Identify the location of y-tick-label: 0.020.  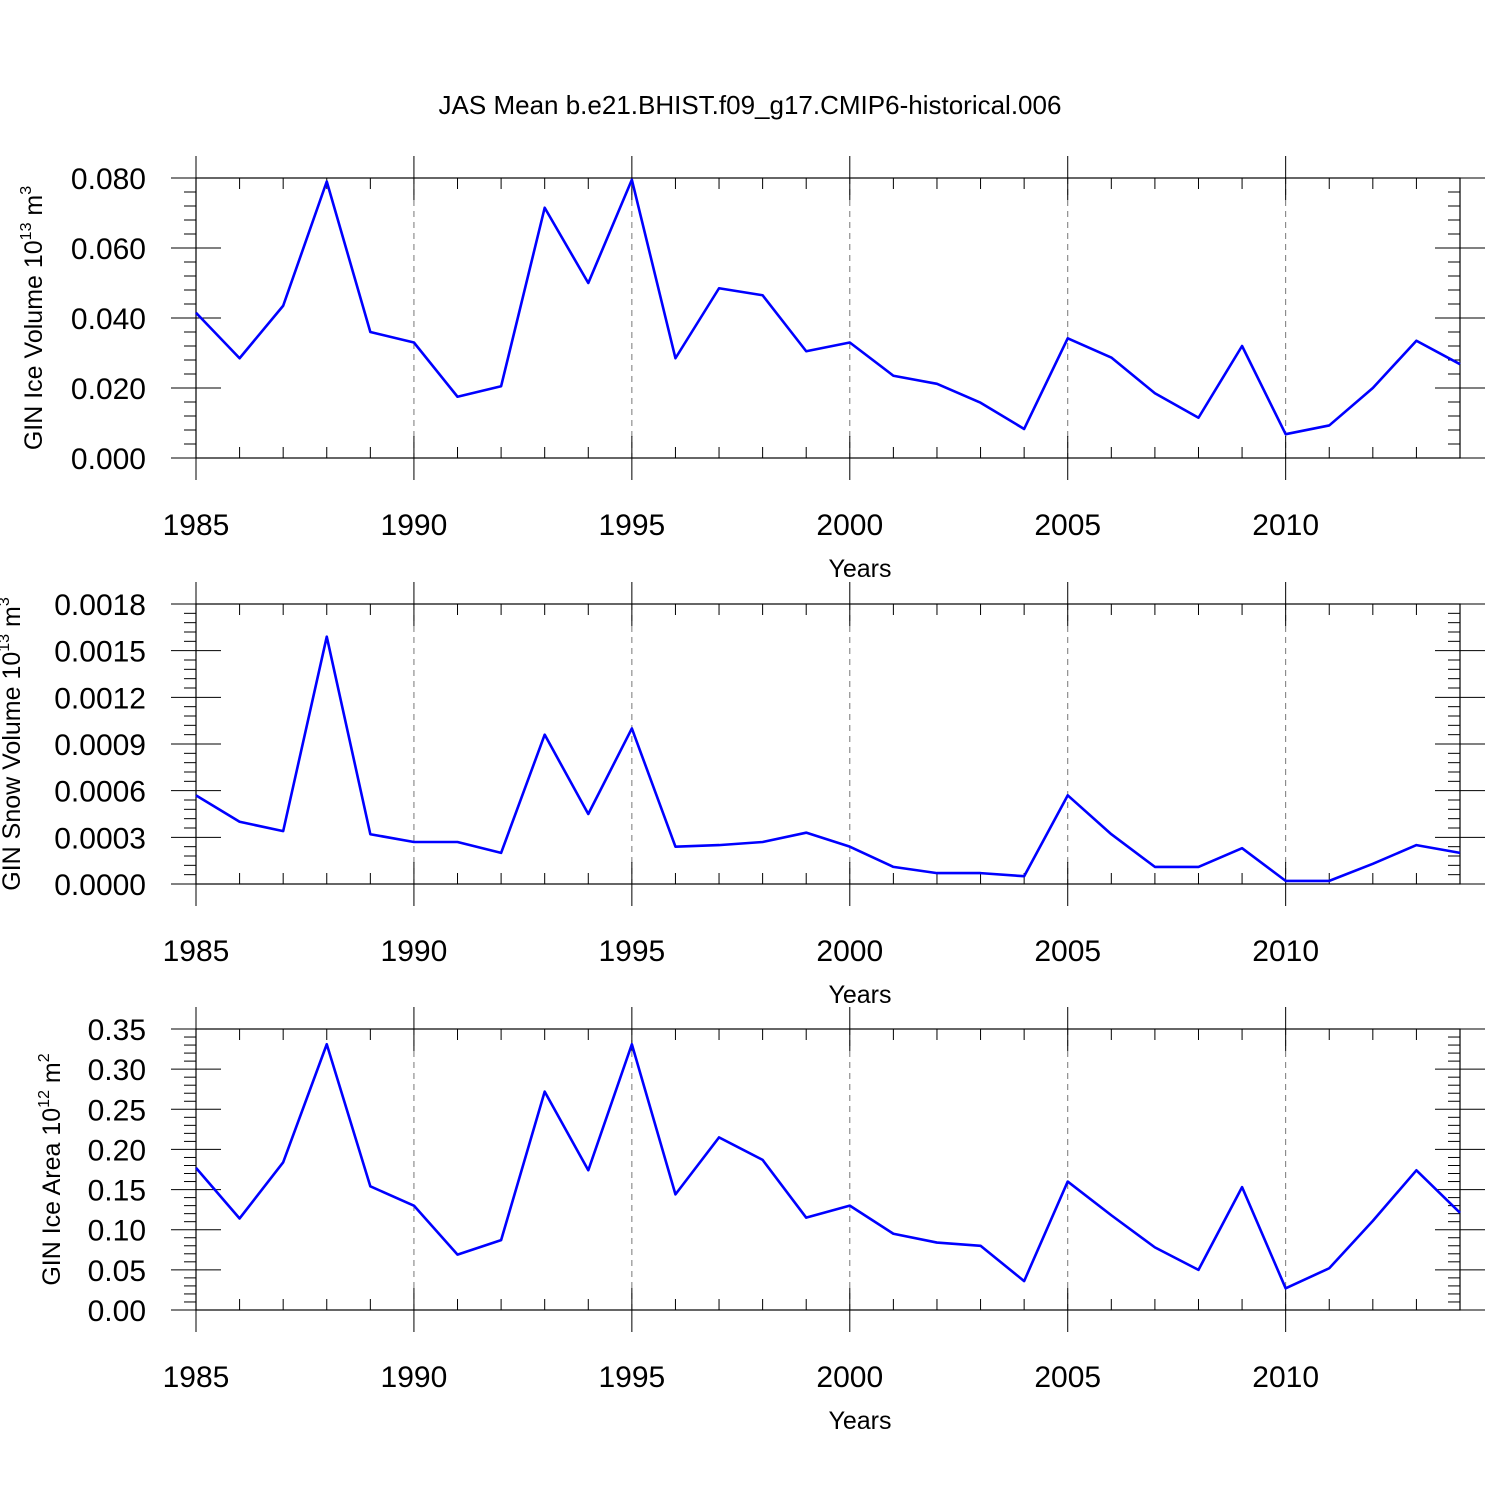
(108, 389).